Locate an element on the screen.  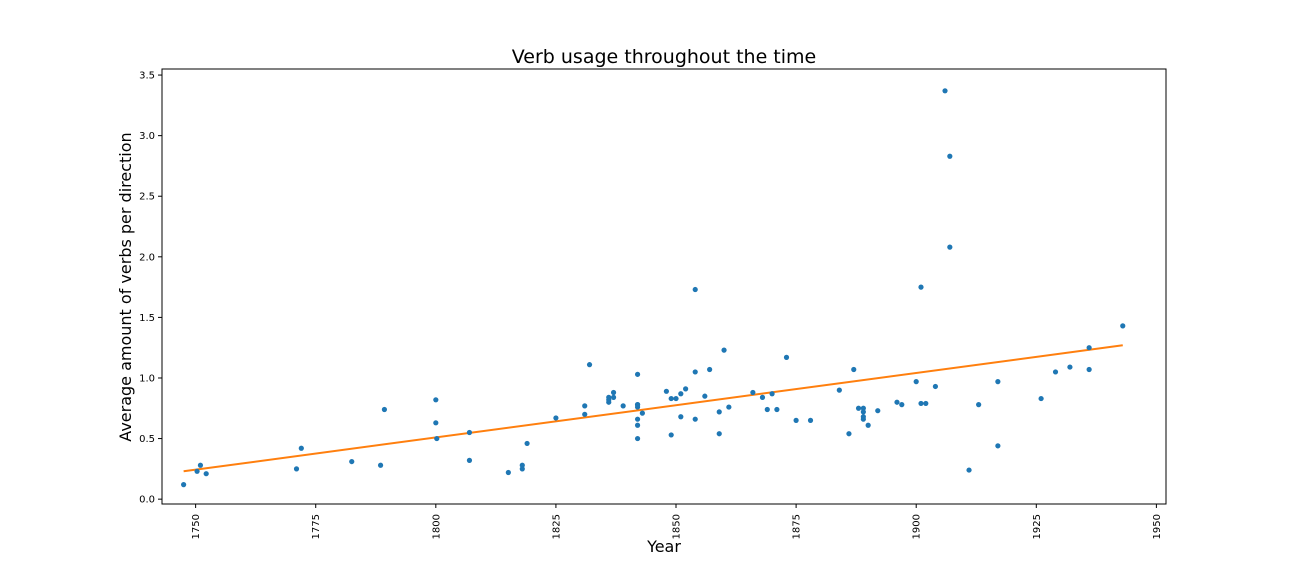
y-tick-label: 3.0 is located at coordinates (147, 136).